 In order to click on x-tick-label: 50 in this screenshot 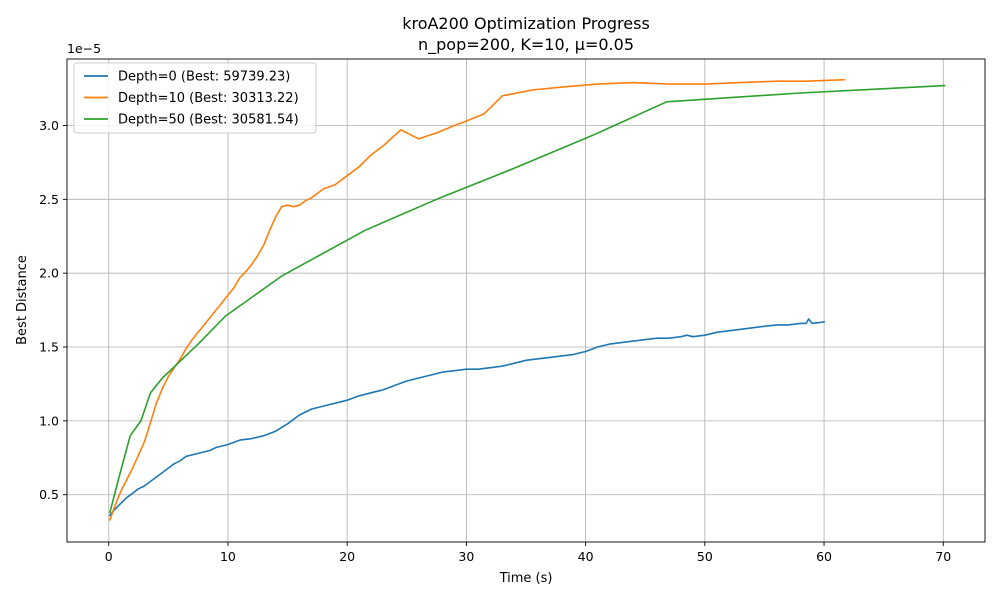, I will do `click(705, 556)`.